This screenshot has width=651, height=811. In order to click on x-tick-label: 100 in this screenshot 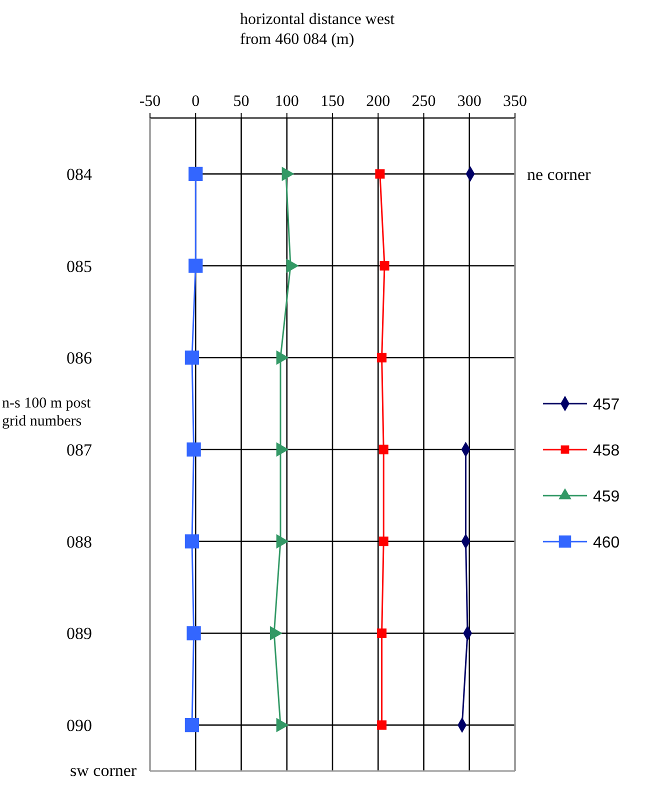, I will do `click(286, 101)`.